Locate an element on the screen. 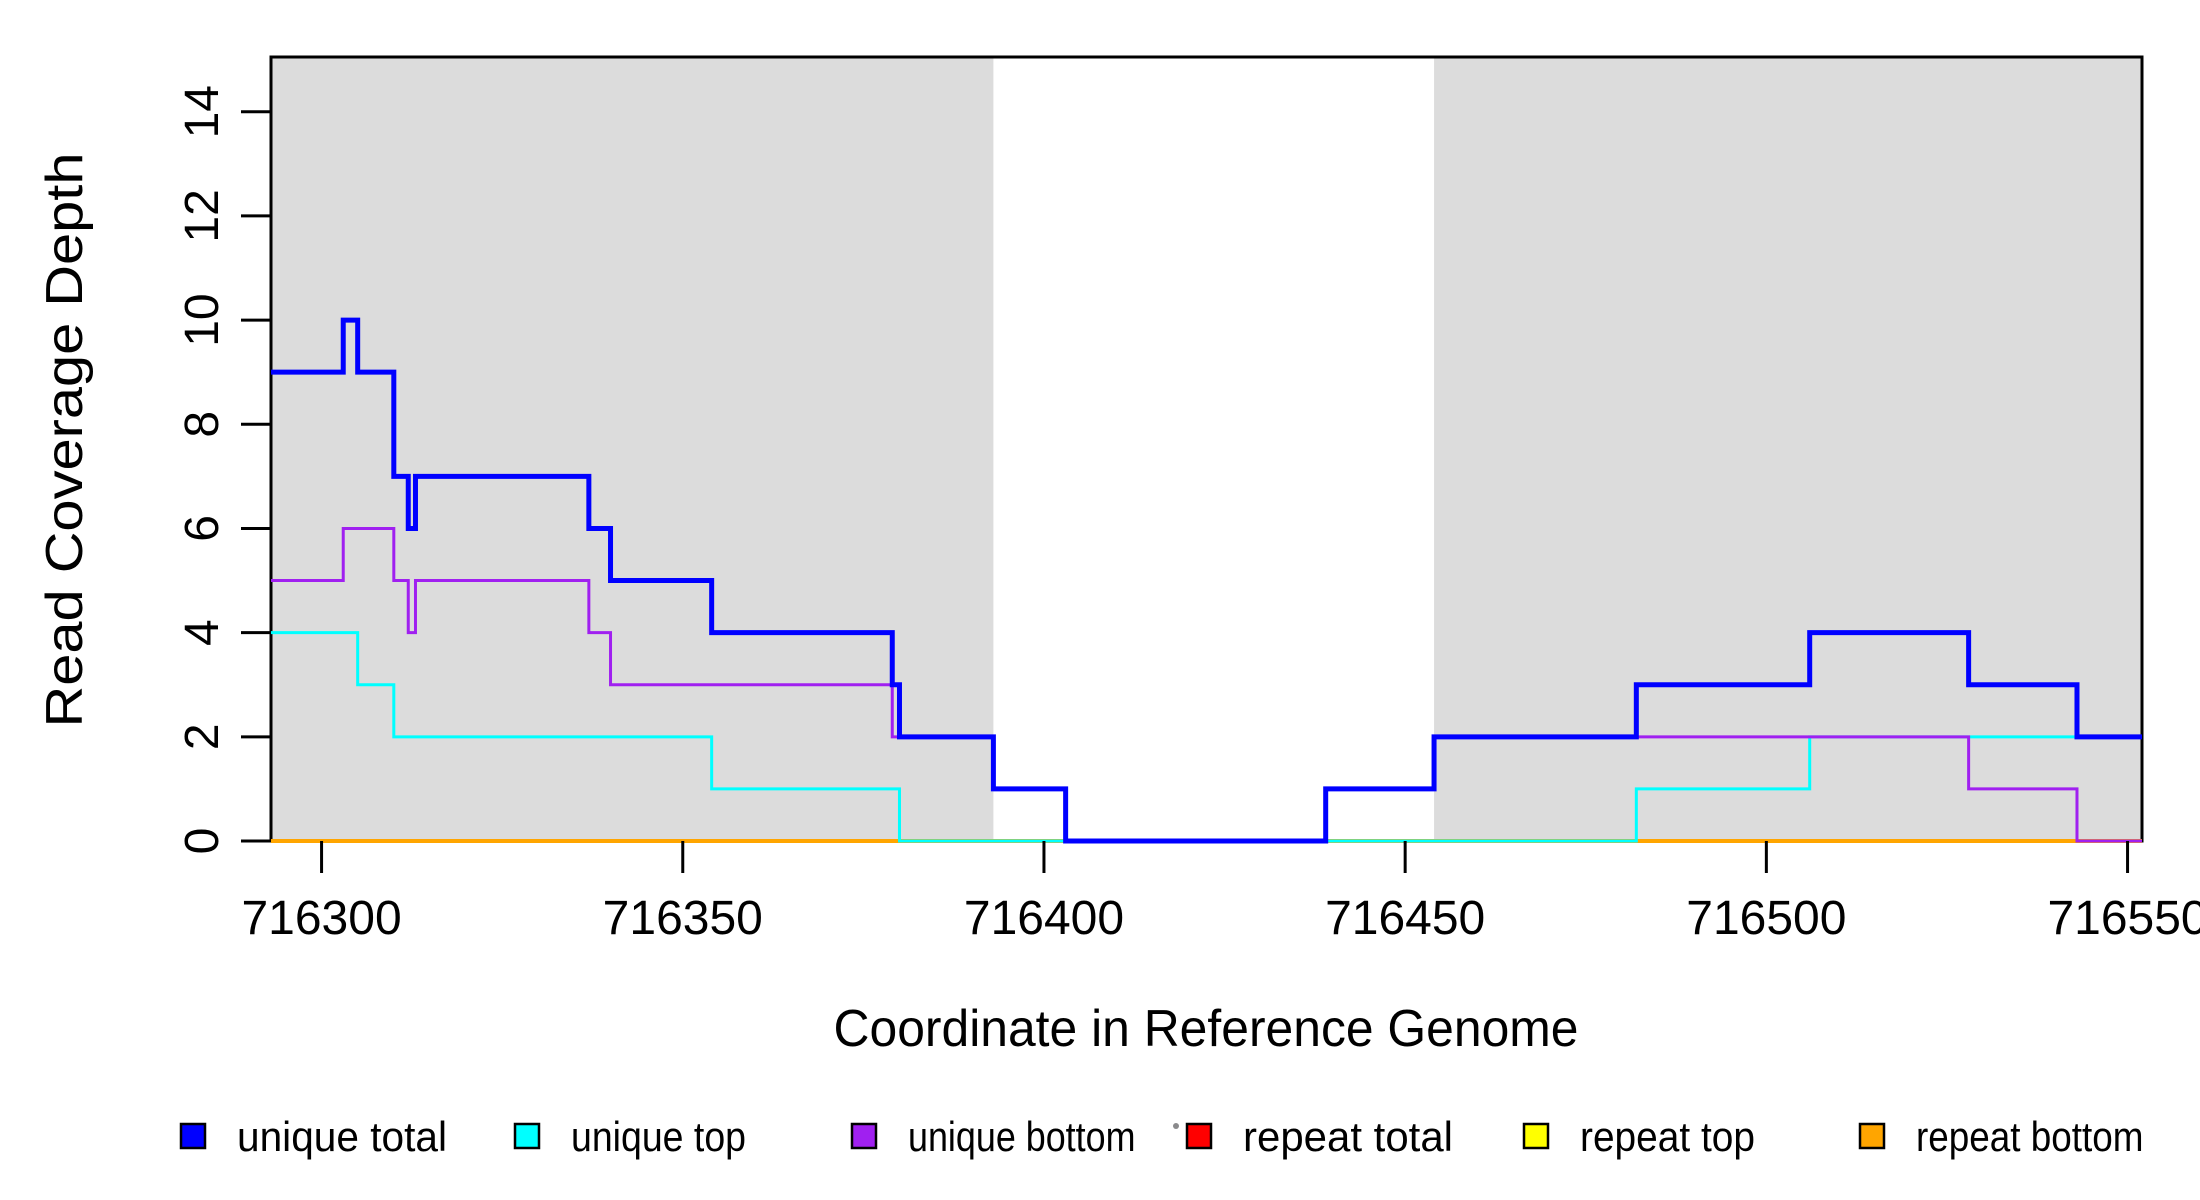 The width and height of the screenshot is (2200, 1200). legend-item-unique-top: unique top is located at coordinates (629, 1136).